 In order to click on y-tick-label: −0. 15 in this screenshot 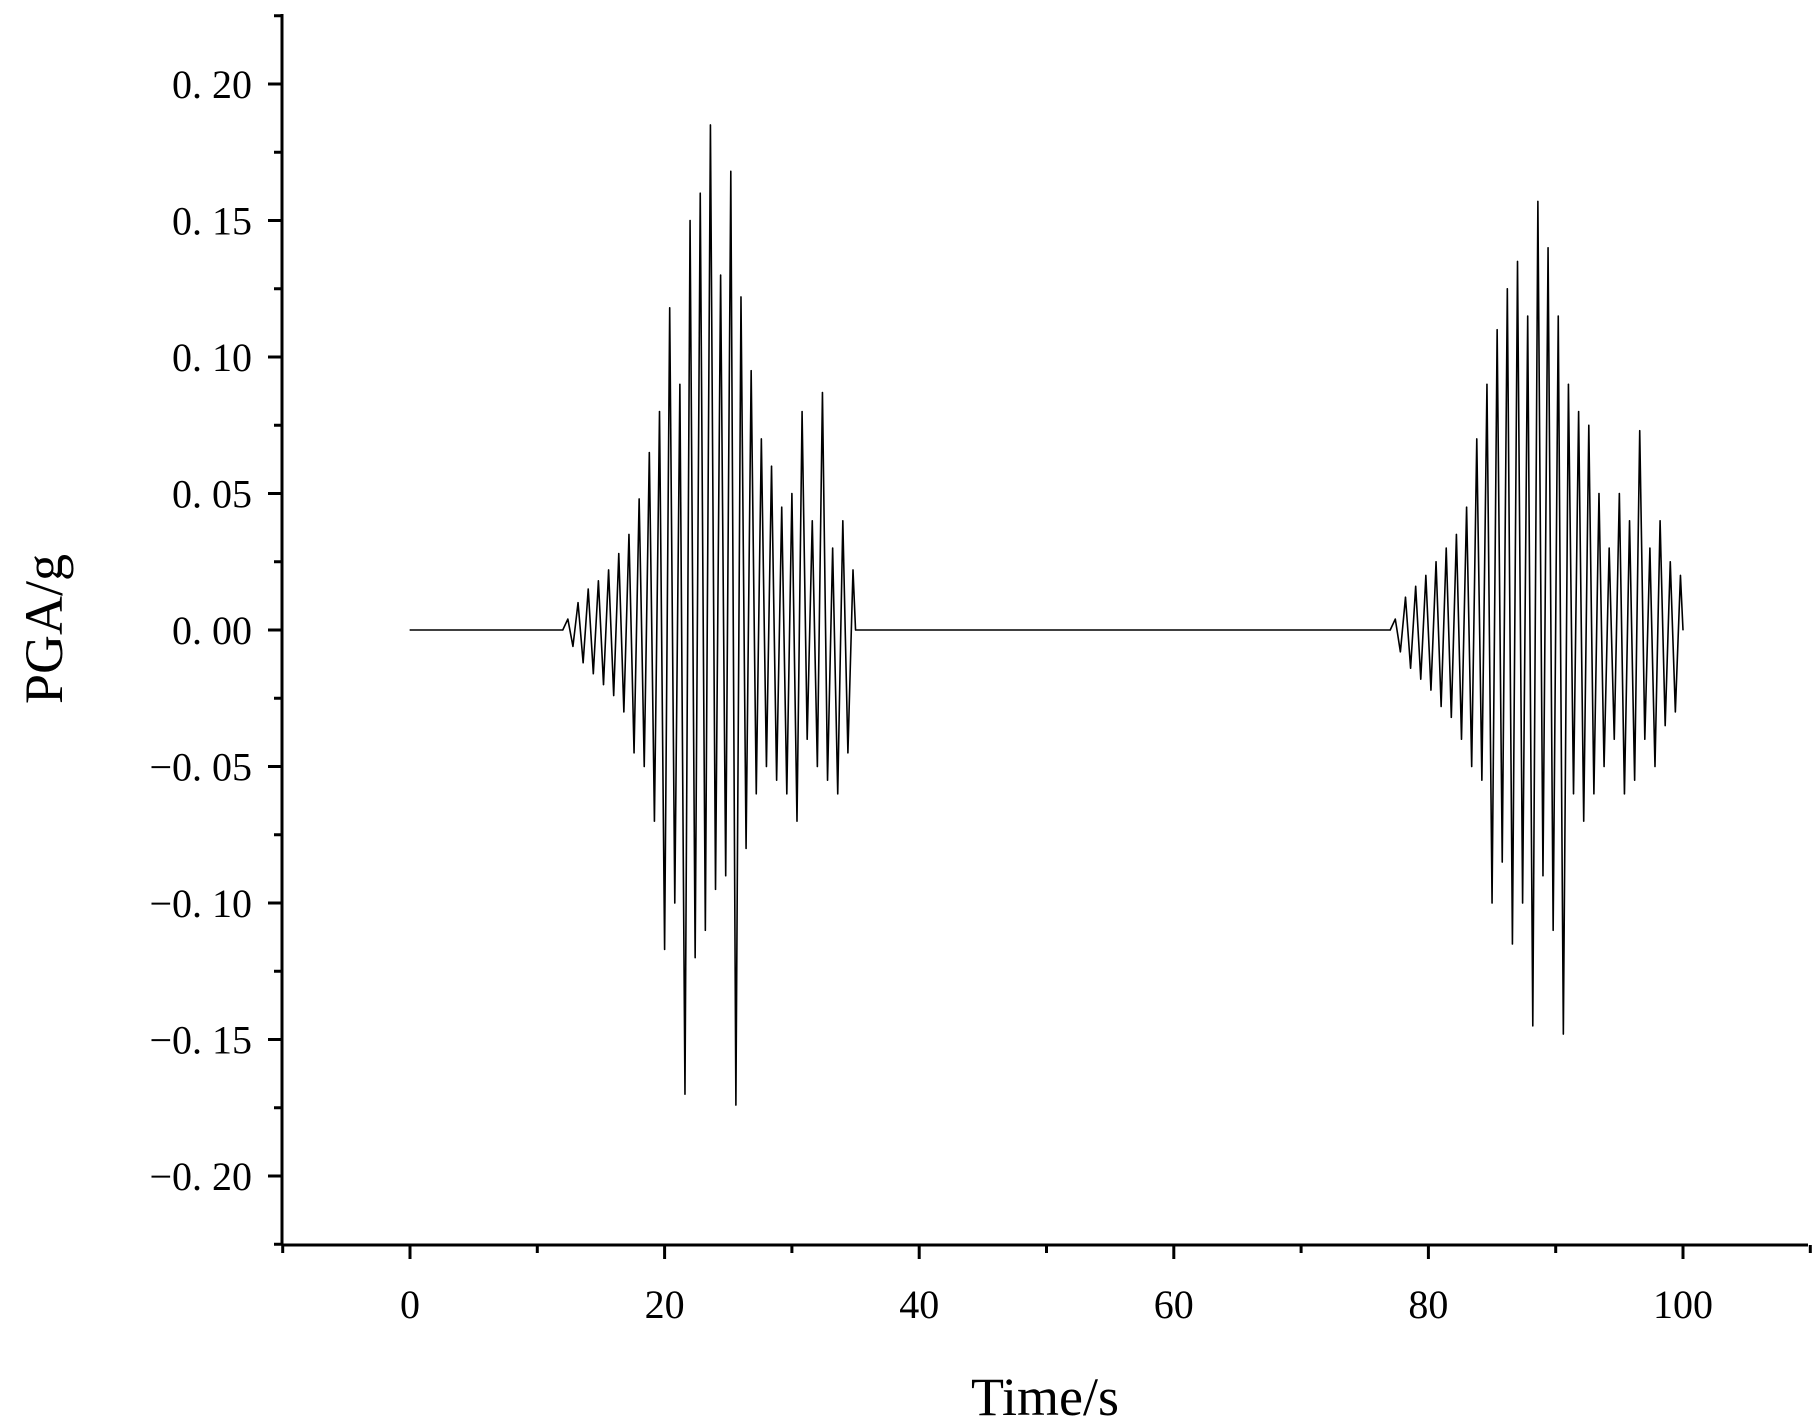, I will do `click(200, 1040)`.